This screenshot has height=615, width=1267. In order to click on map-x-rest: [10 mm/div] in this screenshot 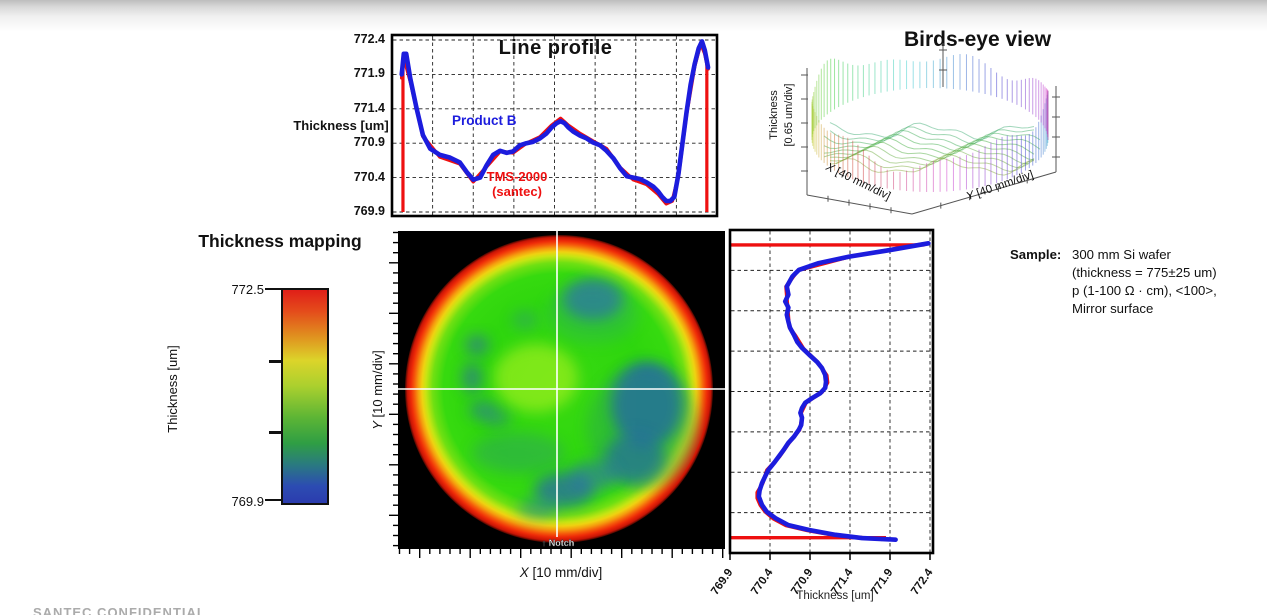, I will do `click(565, 572)`.